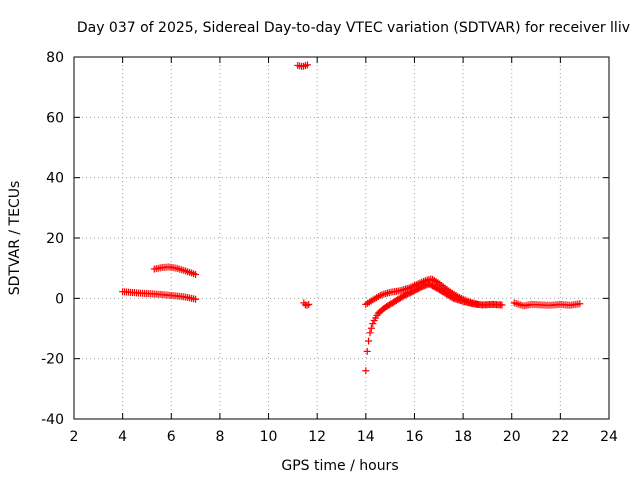  Describe the element at coordinates (609, 437) in the screenshot. I see `x-tick-label: 24` at that location.